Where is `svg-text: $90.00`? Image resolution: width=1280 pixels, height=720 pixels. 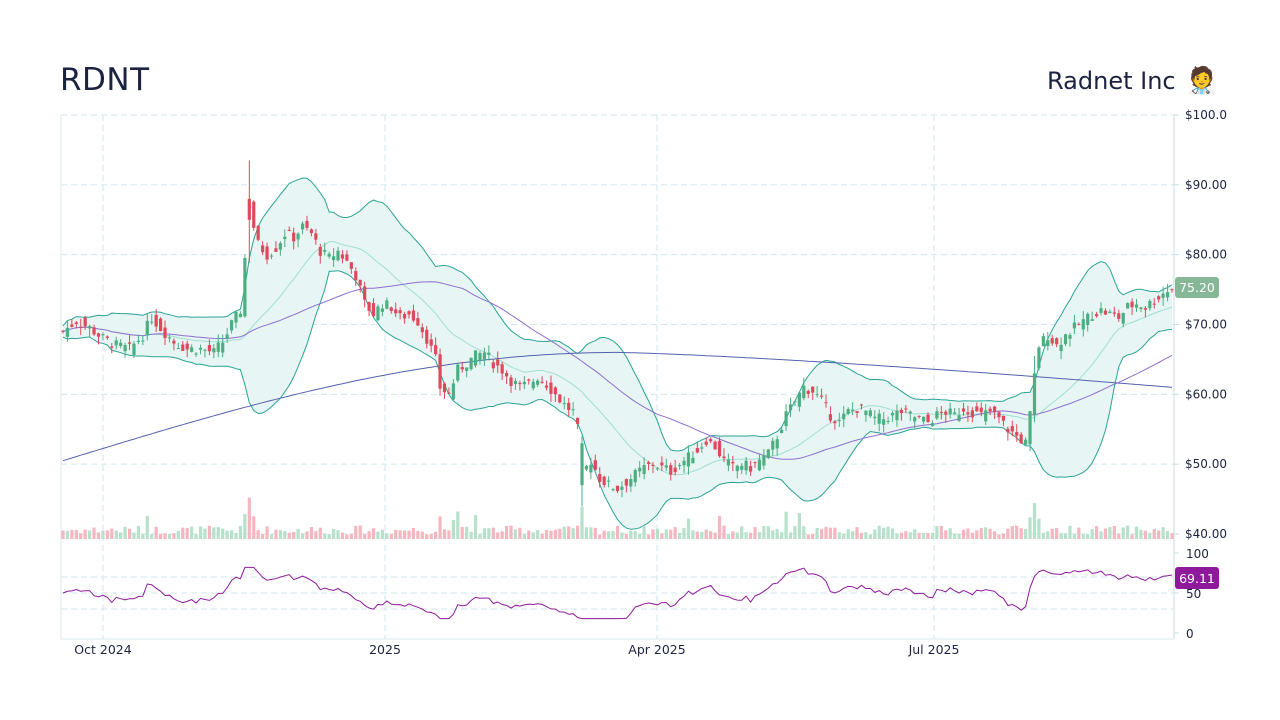 svg-text: $90.00 is located at coordinates (1206, 185).